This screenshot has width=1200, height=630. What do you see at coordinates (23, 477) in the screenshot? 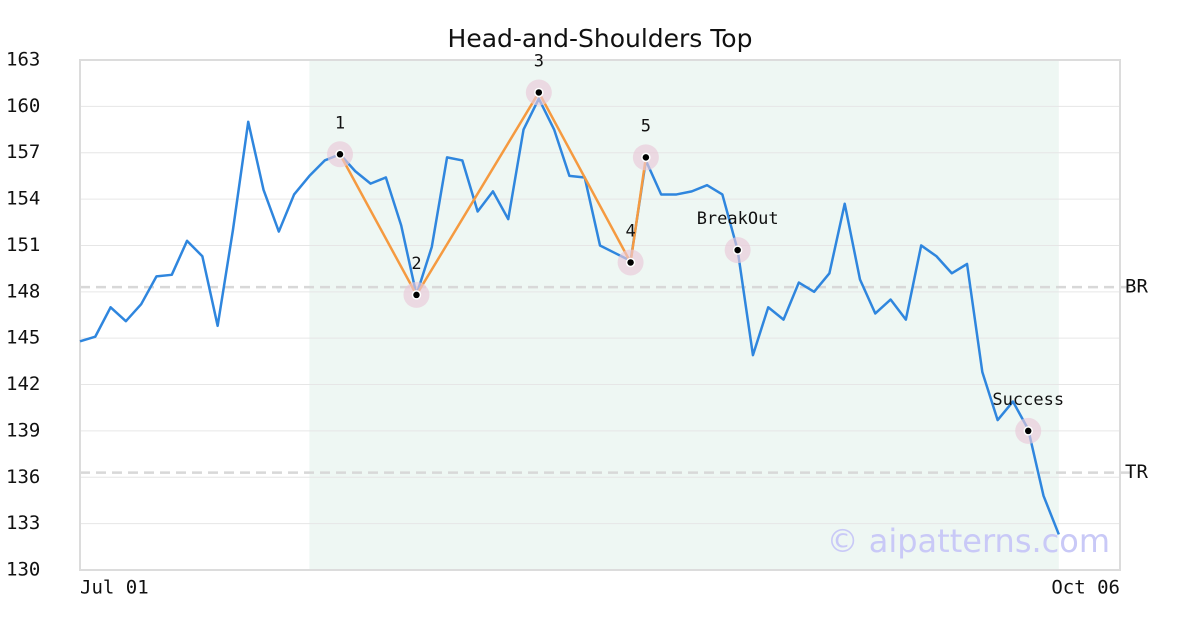
I see `y-tick-label: 136` at bounding box center [23, 477].